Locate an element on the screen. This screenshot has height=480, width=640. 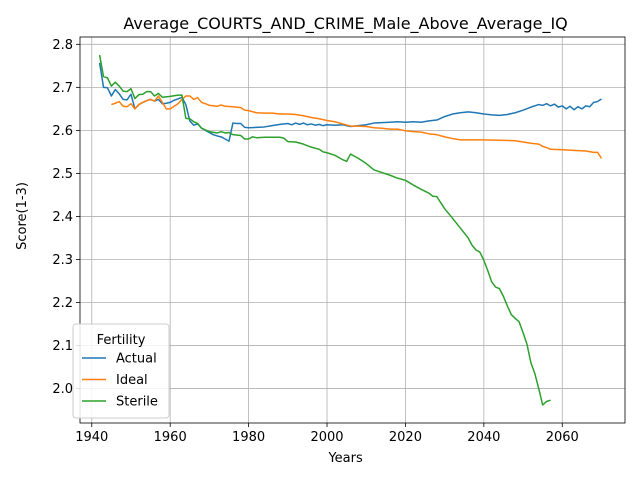
y-axis-label: Score(1-3) is located at coordinates (22, 216).